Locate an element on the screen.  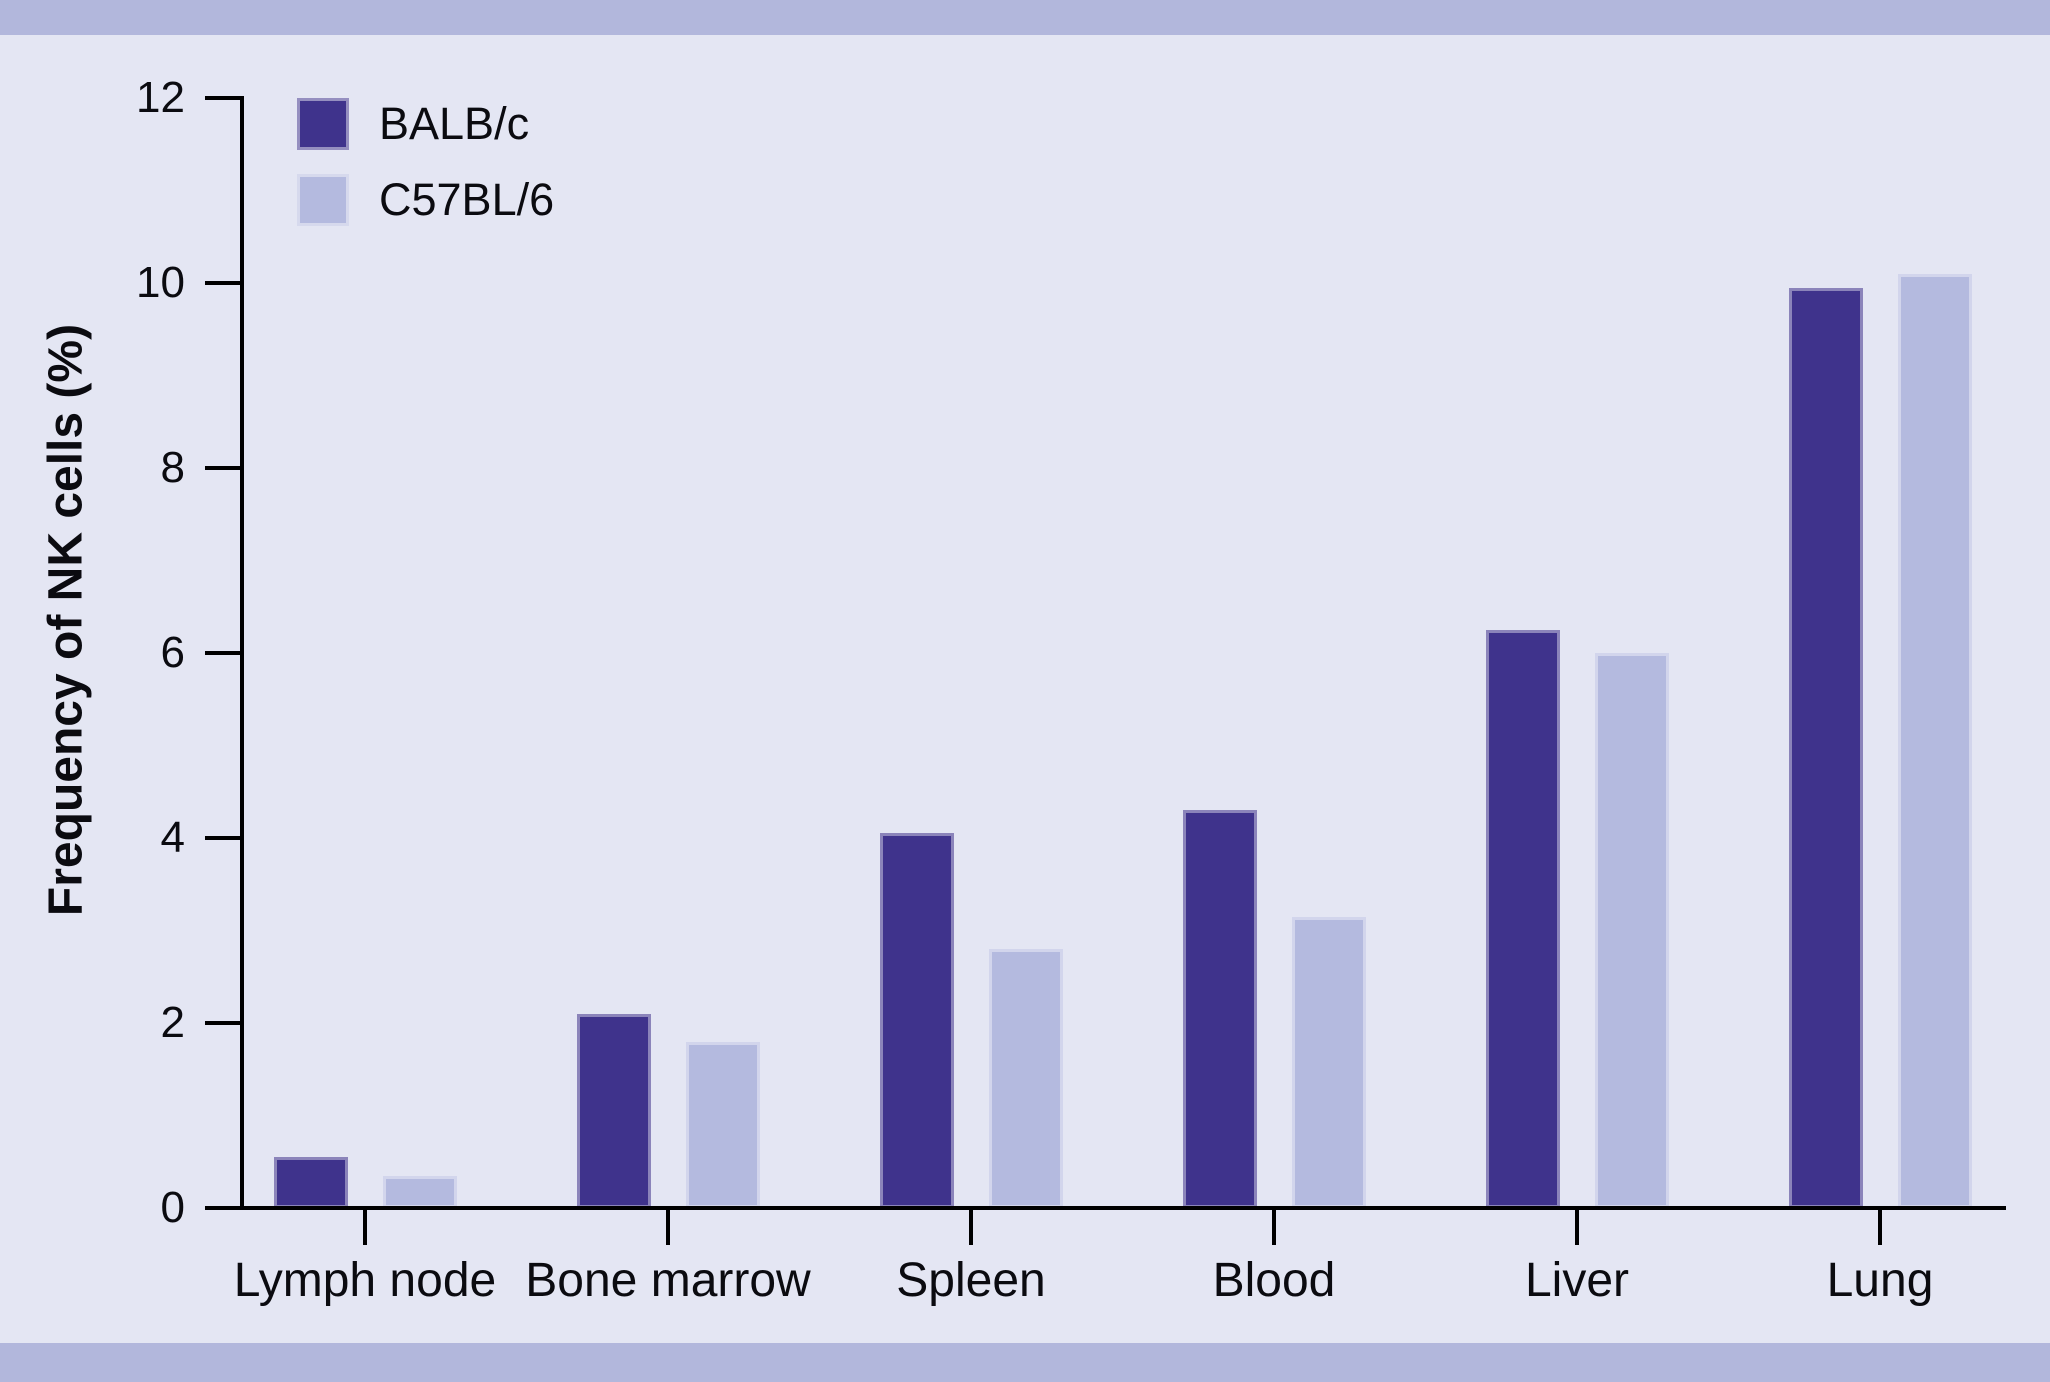
x-axis-category-label-bone-marrow: Bone marrow is located at coordinates (668, 1280).